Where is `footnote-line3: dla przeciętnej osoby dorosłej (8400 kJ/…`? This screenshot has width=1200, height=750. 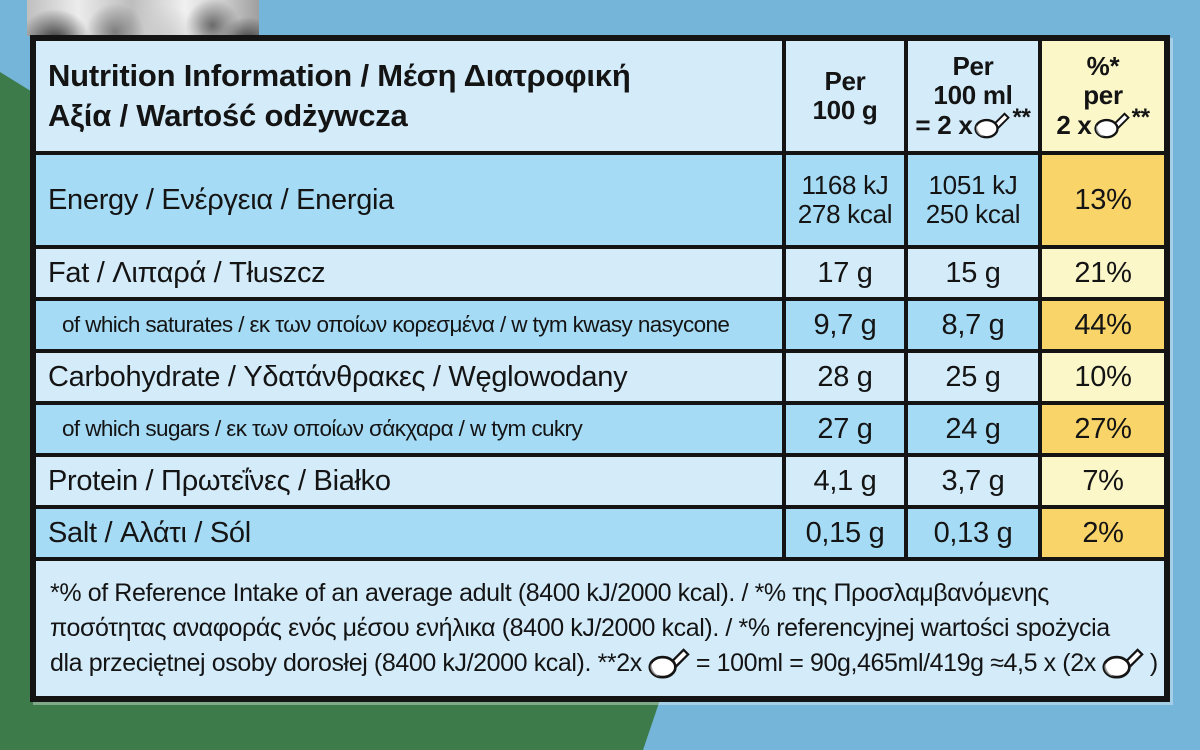 footnote-line3: dla przeciętnej osoby dorosłej (8400 kJ/… is located at coordinates (604, 663).